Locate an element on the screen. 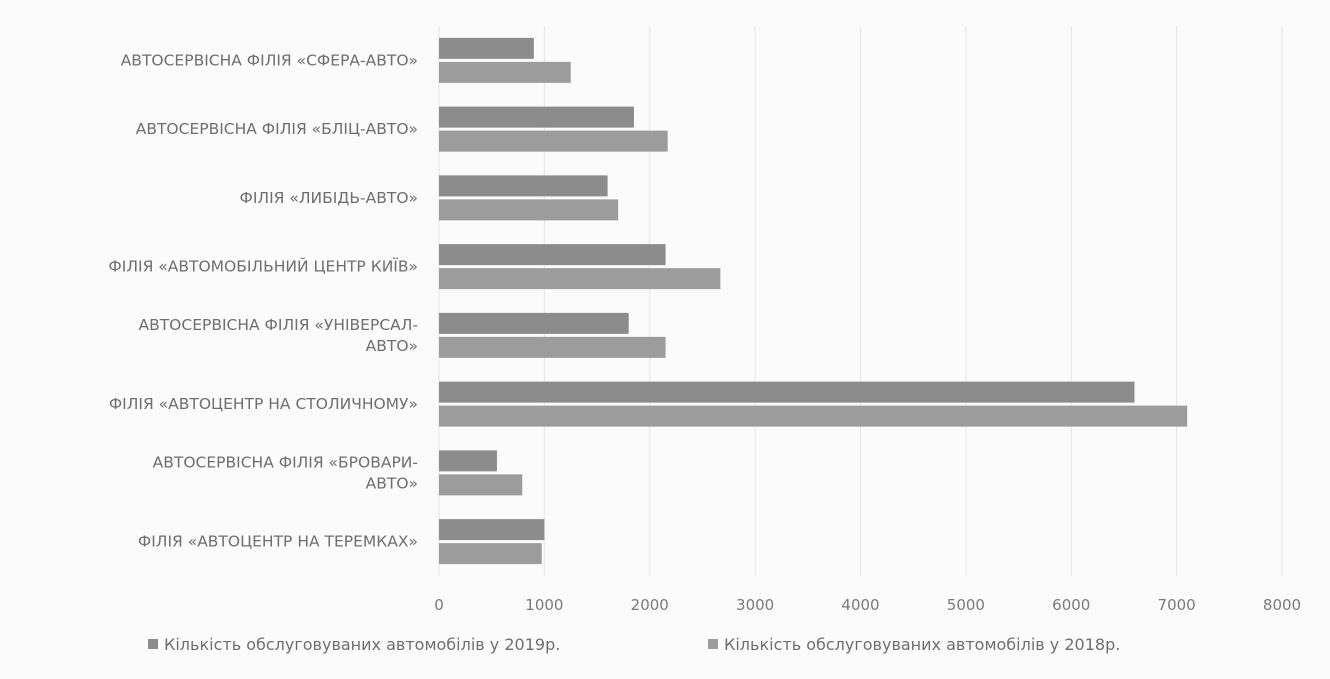 The height and width of the screenshot is (679, 1330). bar-series2-cat2 is located at coordinates (481, 485).